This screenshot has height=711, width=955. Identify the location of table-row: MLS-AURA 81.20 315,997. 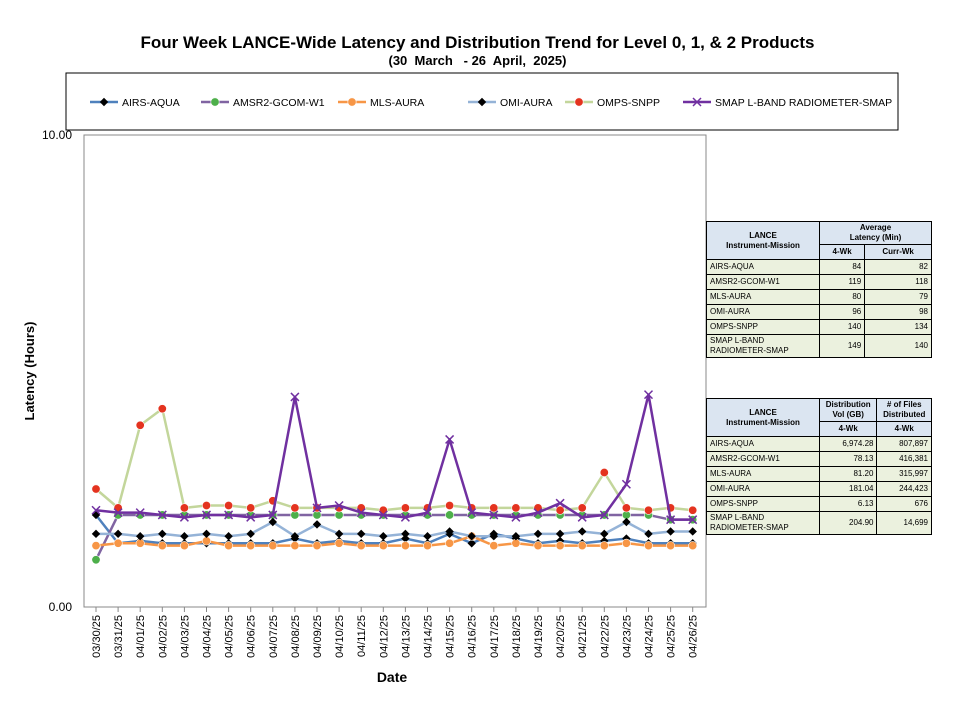
(819, 474).